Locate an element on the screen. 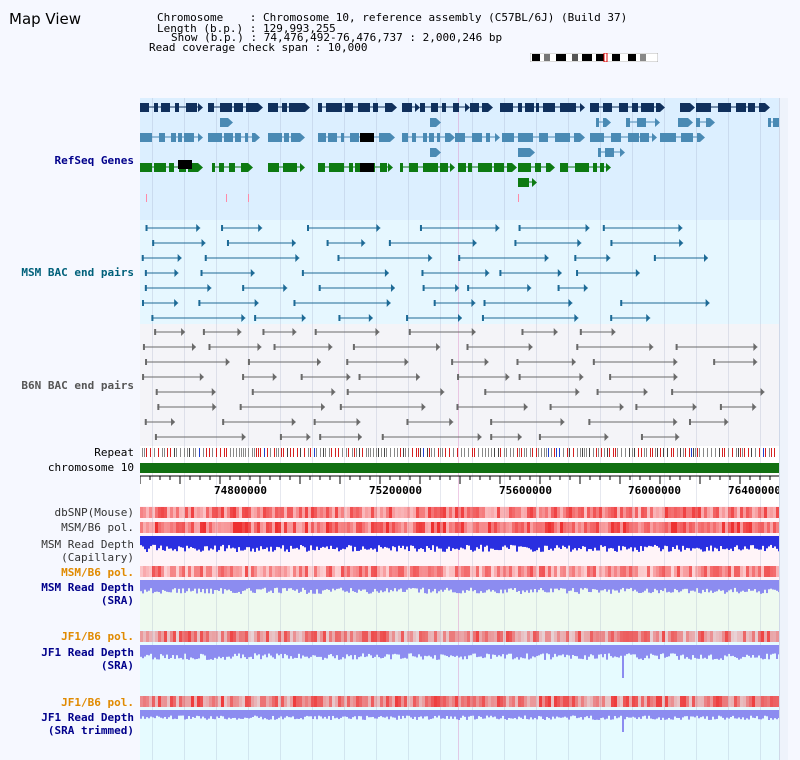  track-label-repeat: Repeat is located at coordinates (114, 452).